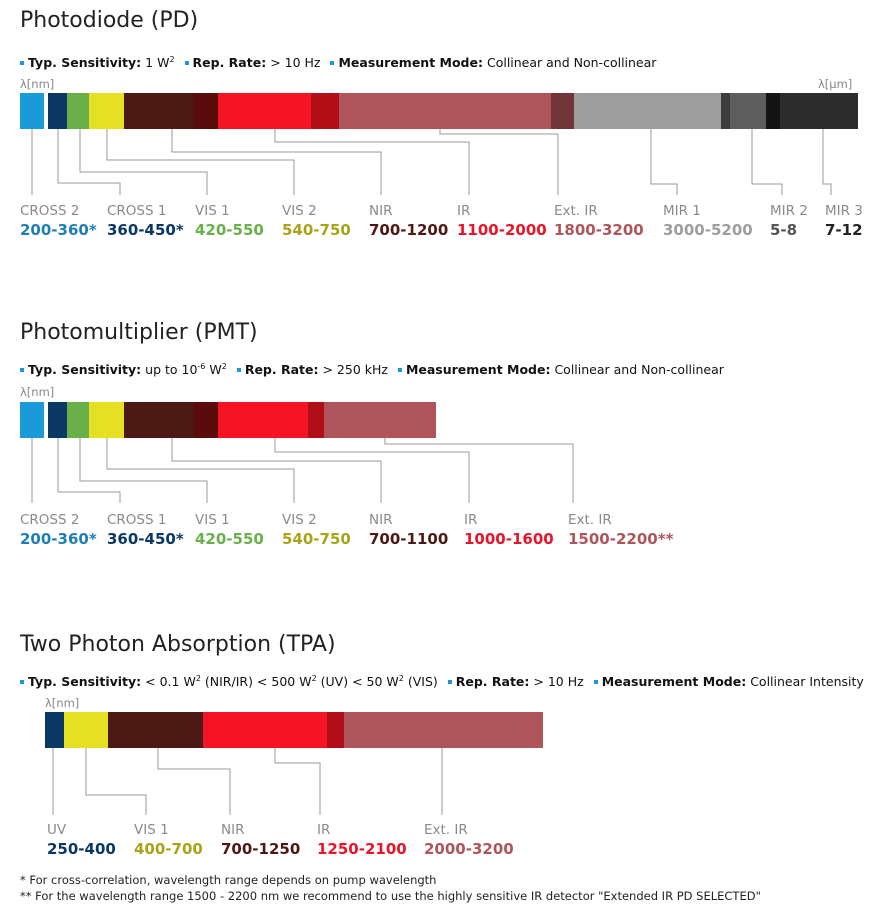 This screenshot has height=917, width=893. Describe the element at coordinates (50, 211) in the screenshot. I see `band-name: CROSS 2` at that location.